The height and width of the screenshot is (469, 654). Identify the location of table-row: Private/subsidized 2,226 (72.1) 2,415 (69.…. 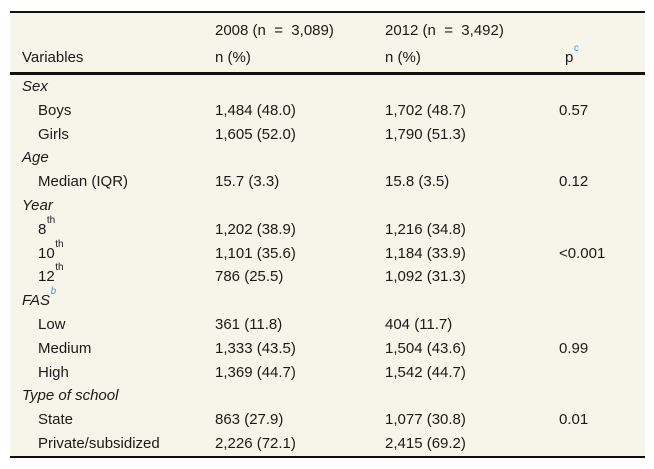
(327, 444).